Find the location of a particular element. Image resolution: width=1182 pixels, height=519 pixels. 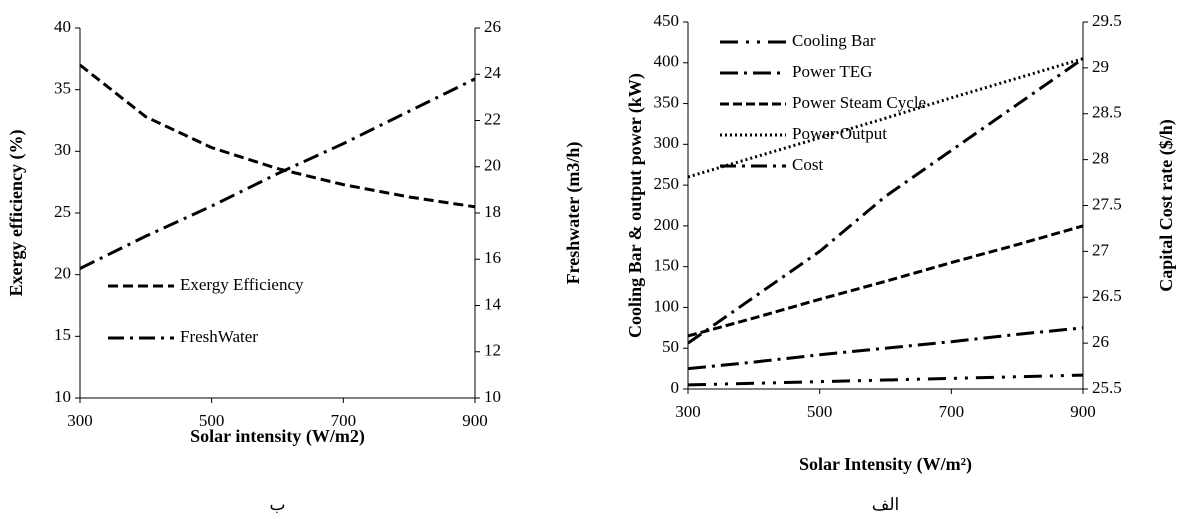

y2-tick-label: 18 is located at coordinates (492, 211).